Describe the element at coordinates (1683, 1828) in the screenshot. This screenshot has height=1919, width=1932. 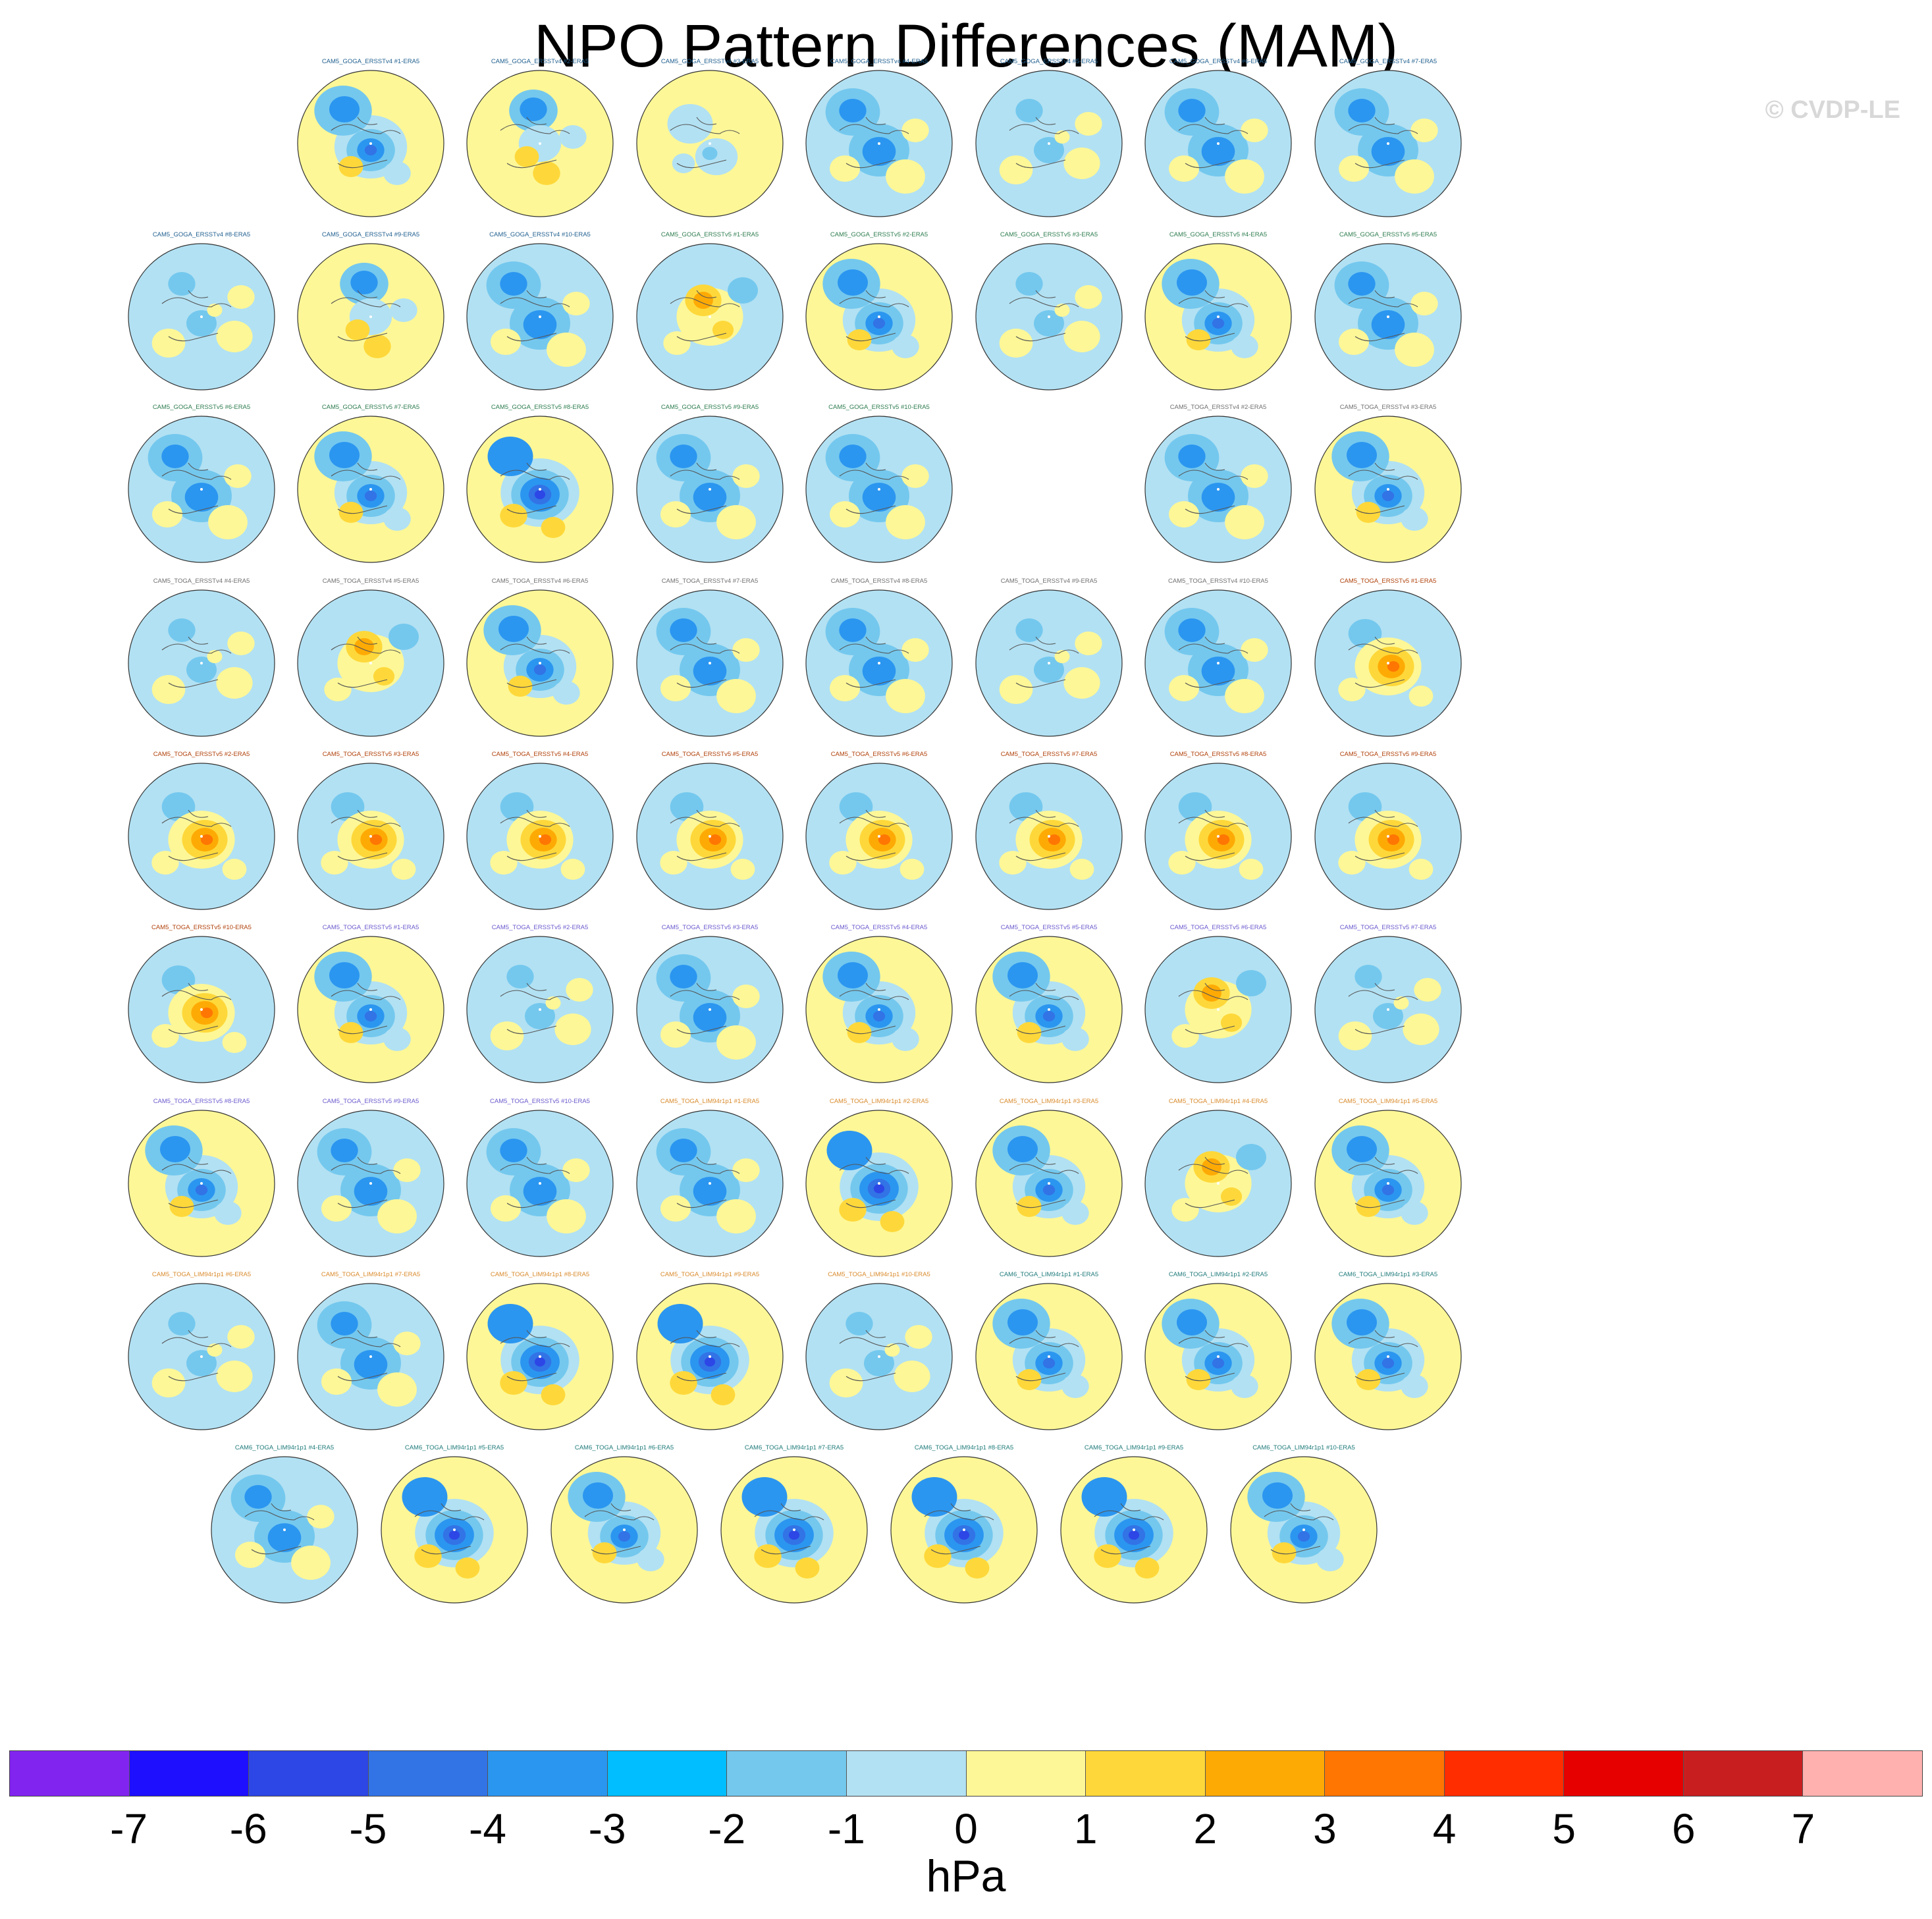
I see `colorbar-tick-label: 6` at that location.